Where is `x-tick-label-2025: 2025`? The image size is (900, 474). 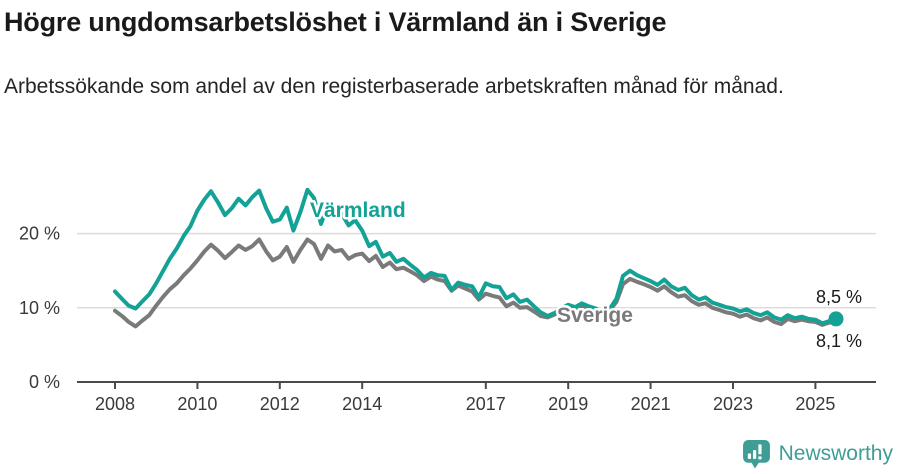 x-tick-label-2025: 2025 is located at coordinates (815, 404).